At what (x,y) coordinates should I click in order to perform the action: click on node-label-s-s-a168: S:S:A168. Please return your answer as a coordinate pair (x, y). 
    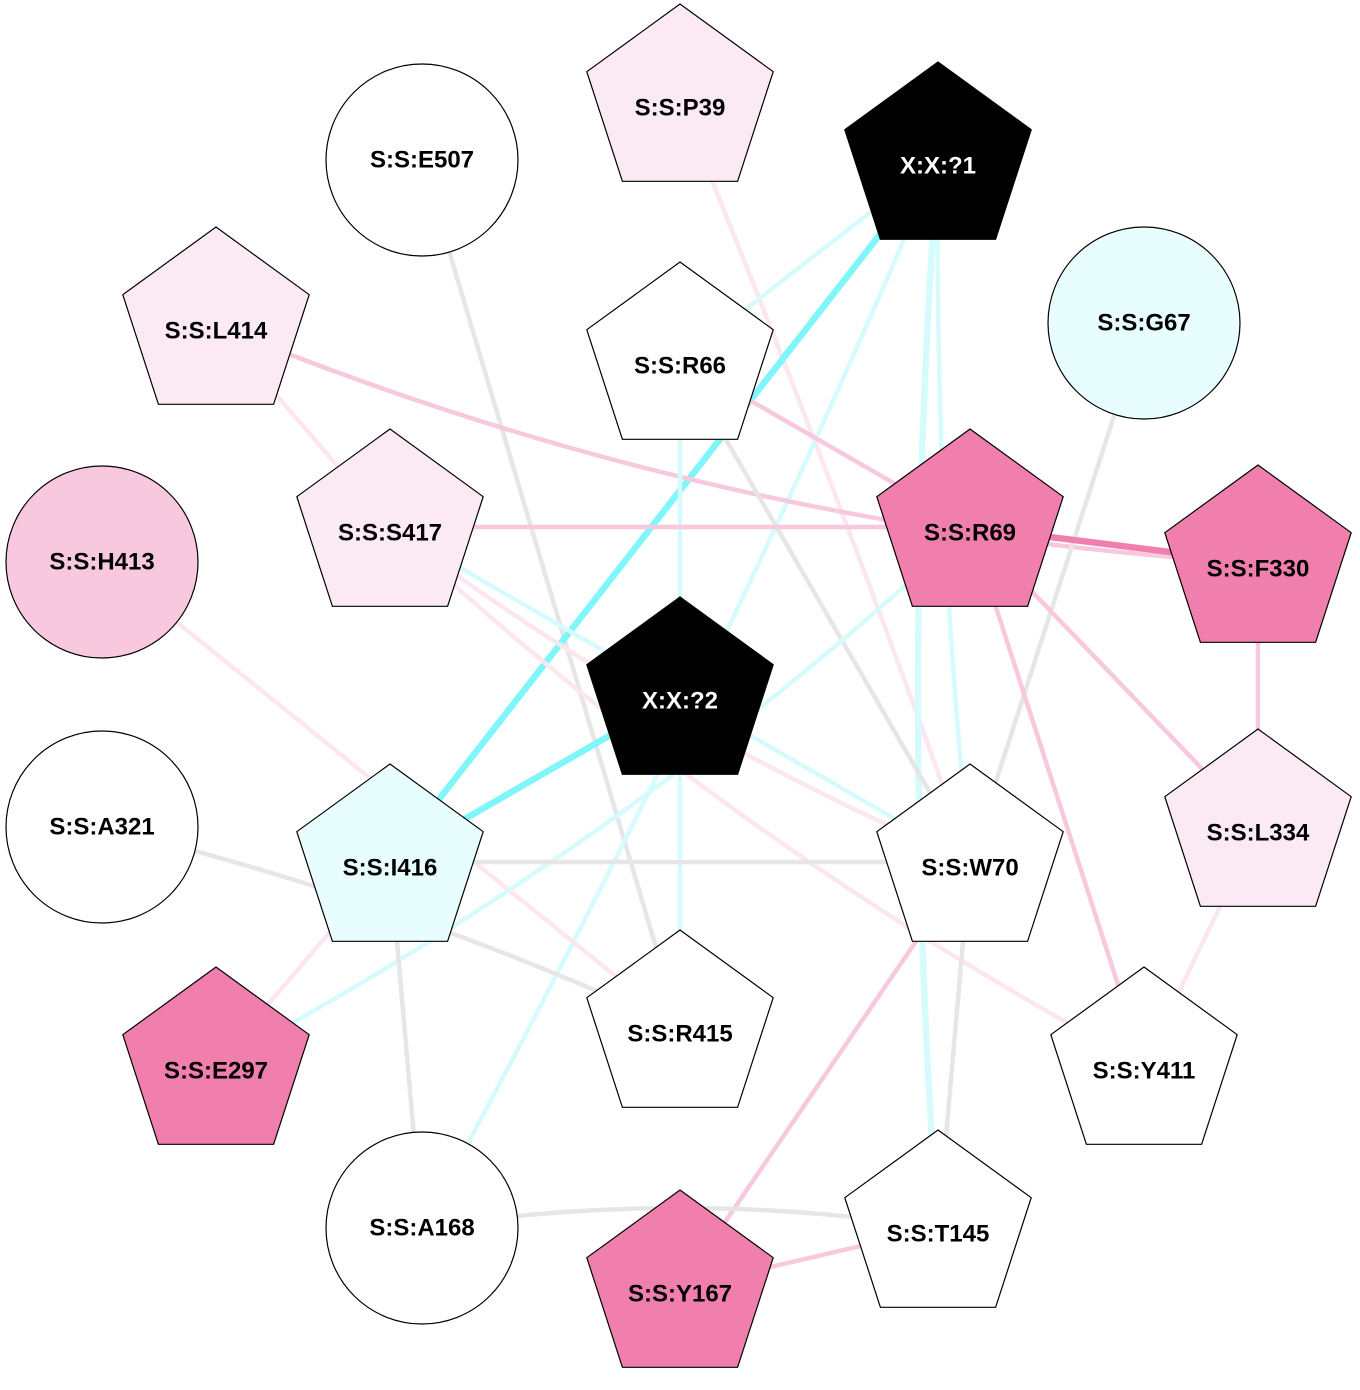
    Looking at the image, I should click on (421, 1228).